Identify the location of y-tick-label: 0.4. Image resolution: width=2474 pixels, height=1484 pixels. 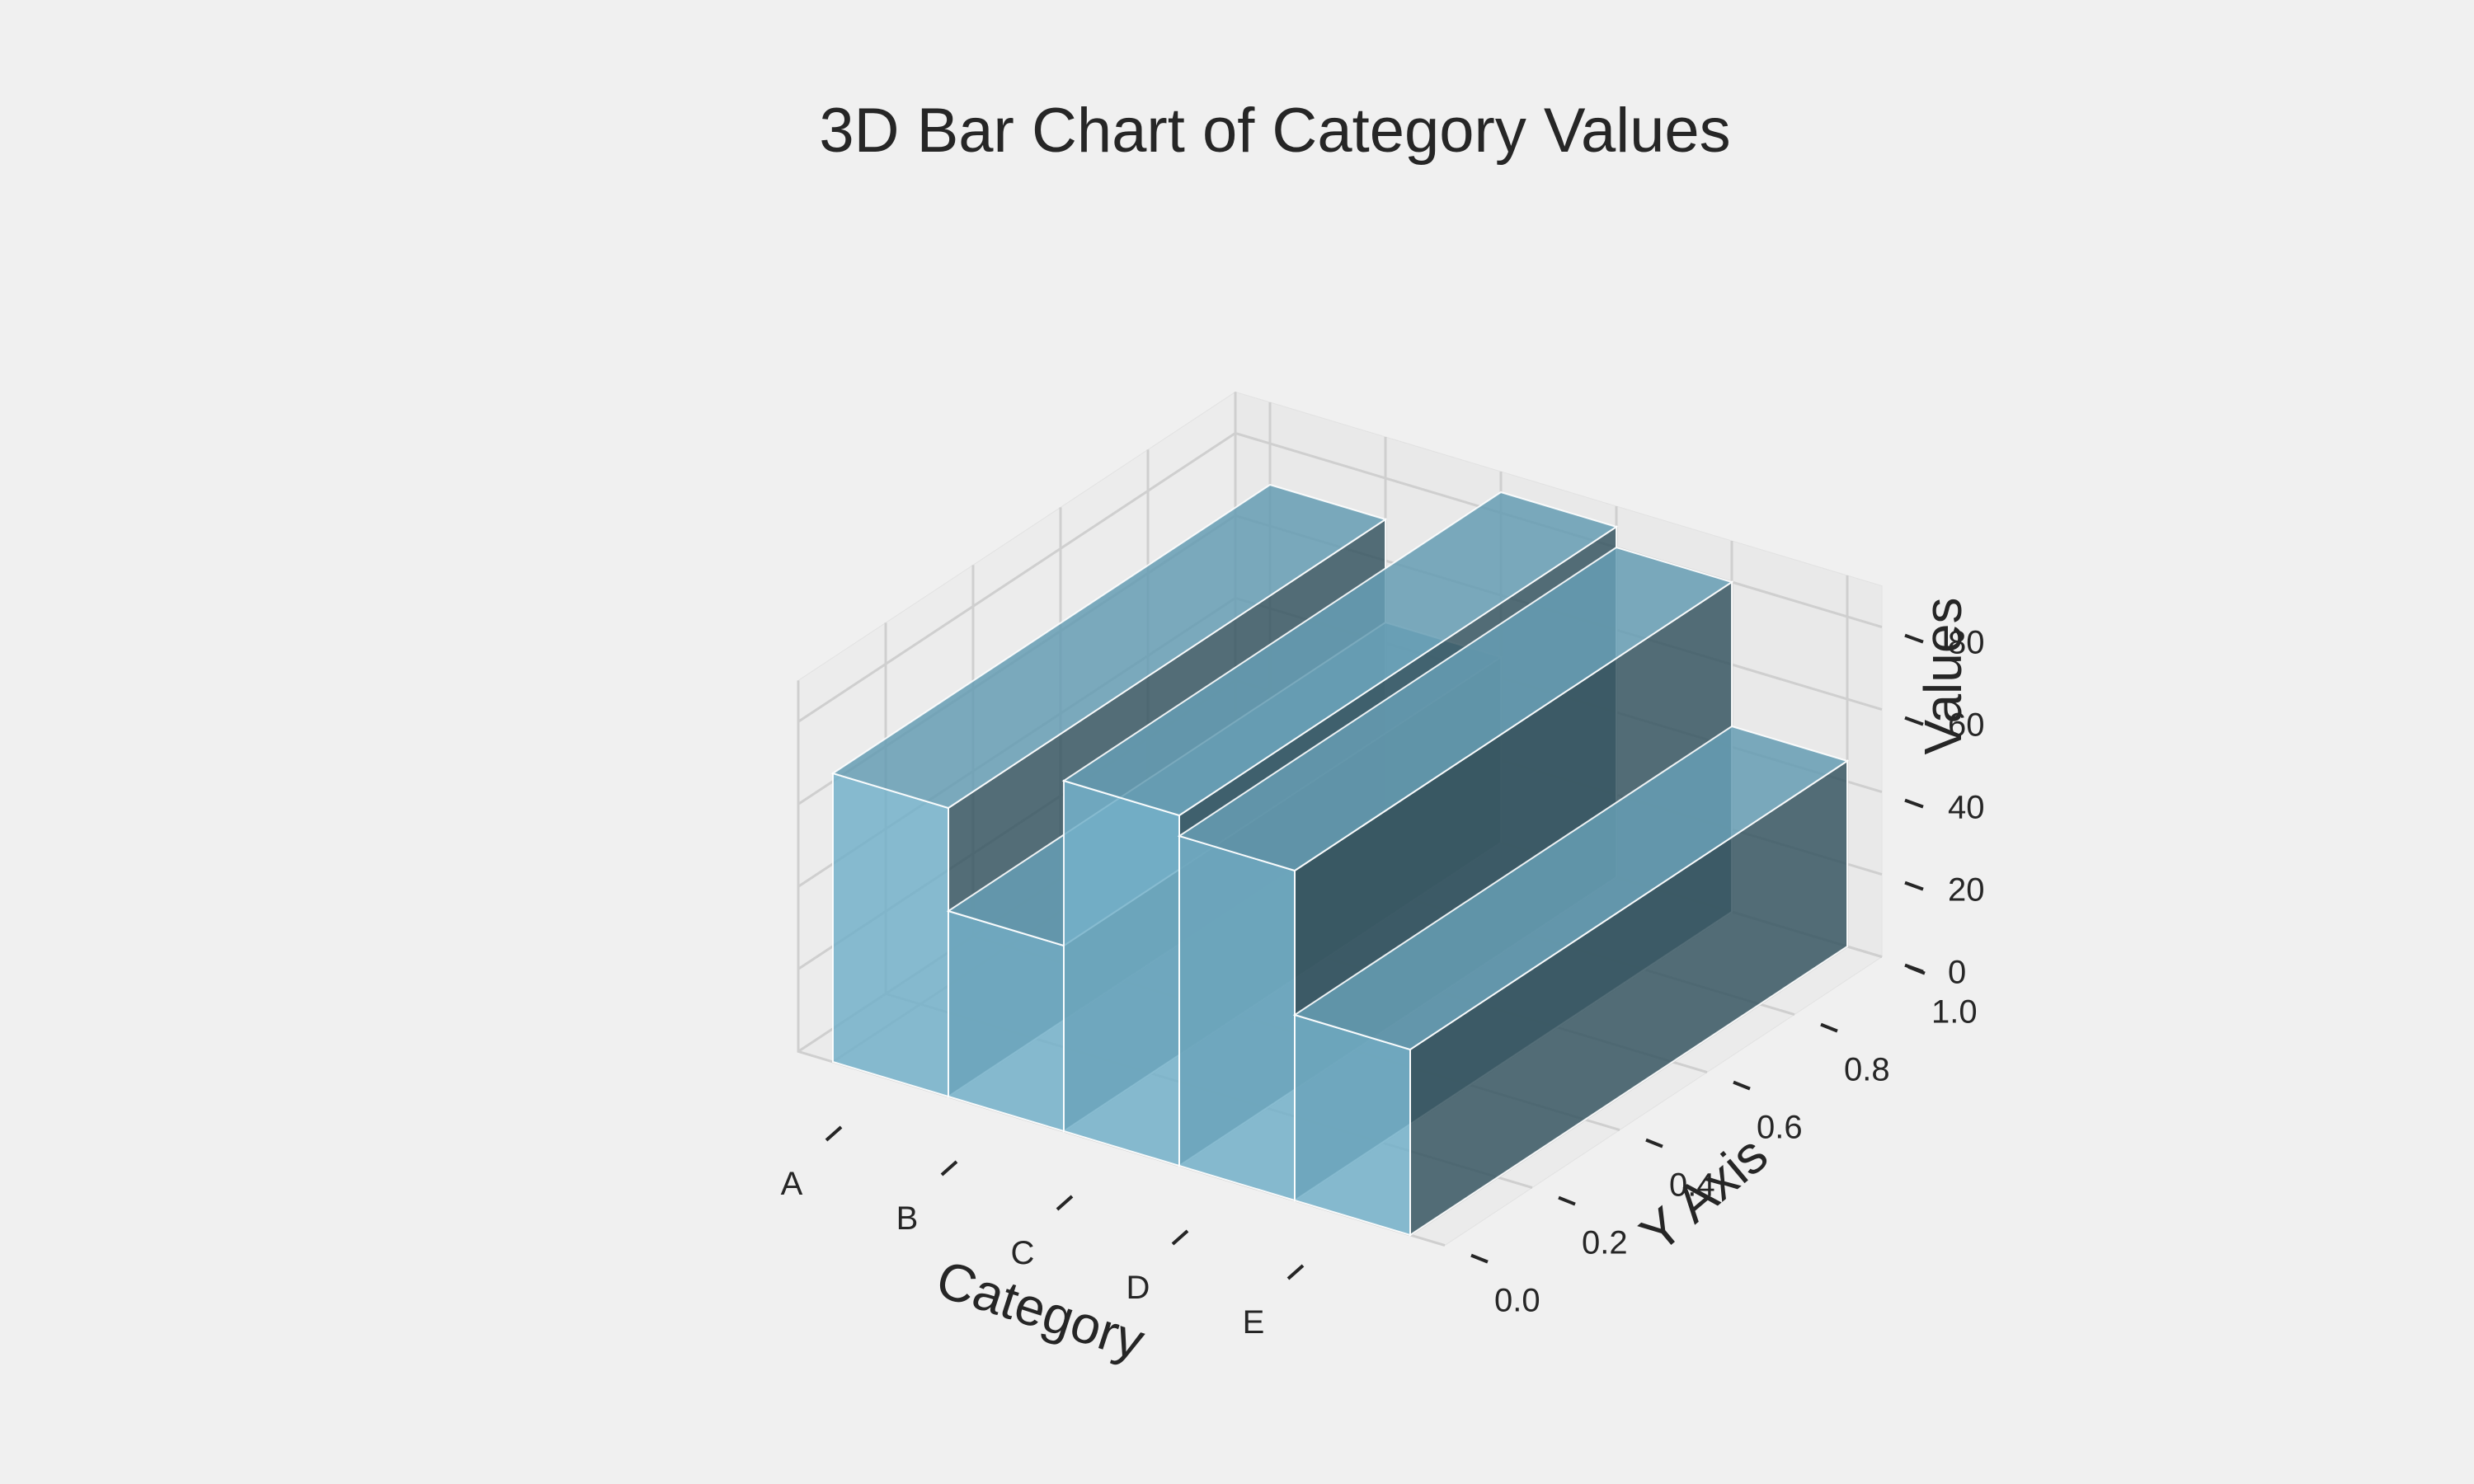
(1692, 1185).